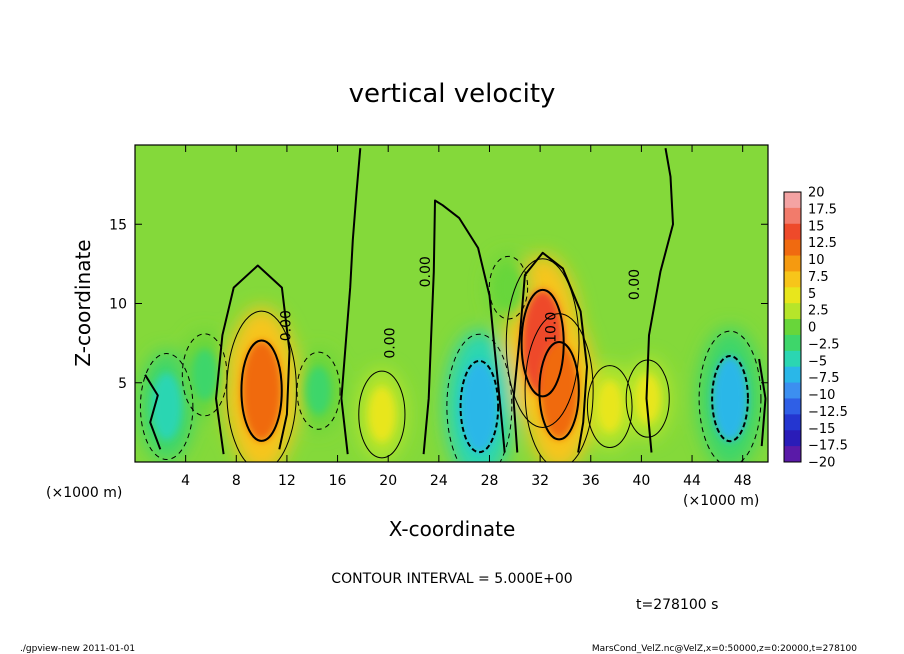 This screenshot has height=654, width=904. I want to click on colorbar-label-0: 20, so click(816, 193).